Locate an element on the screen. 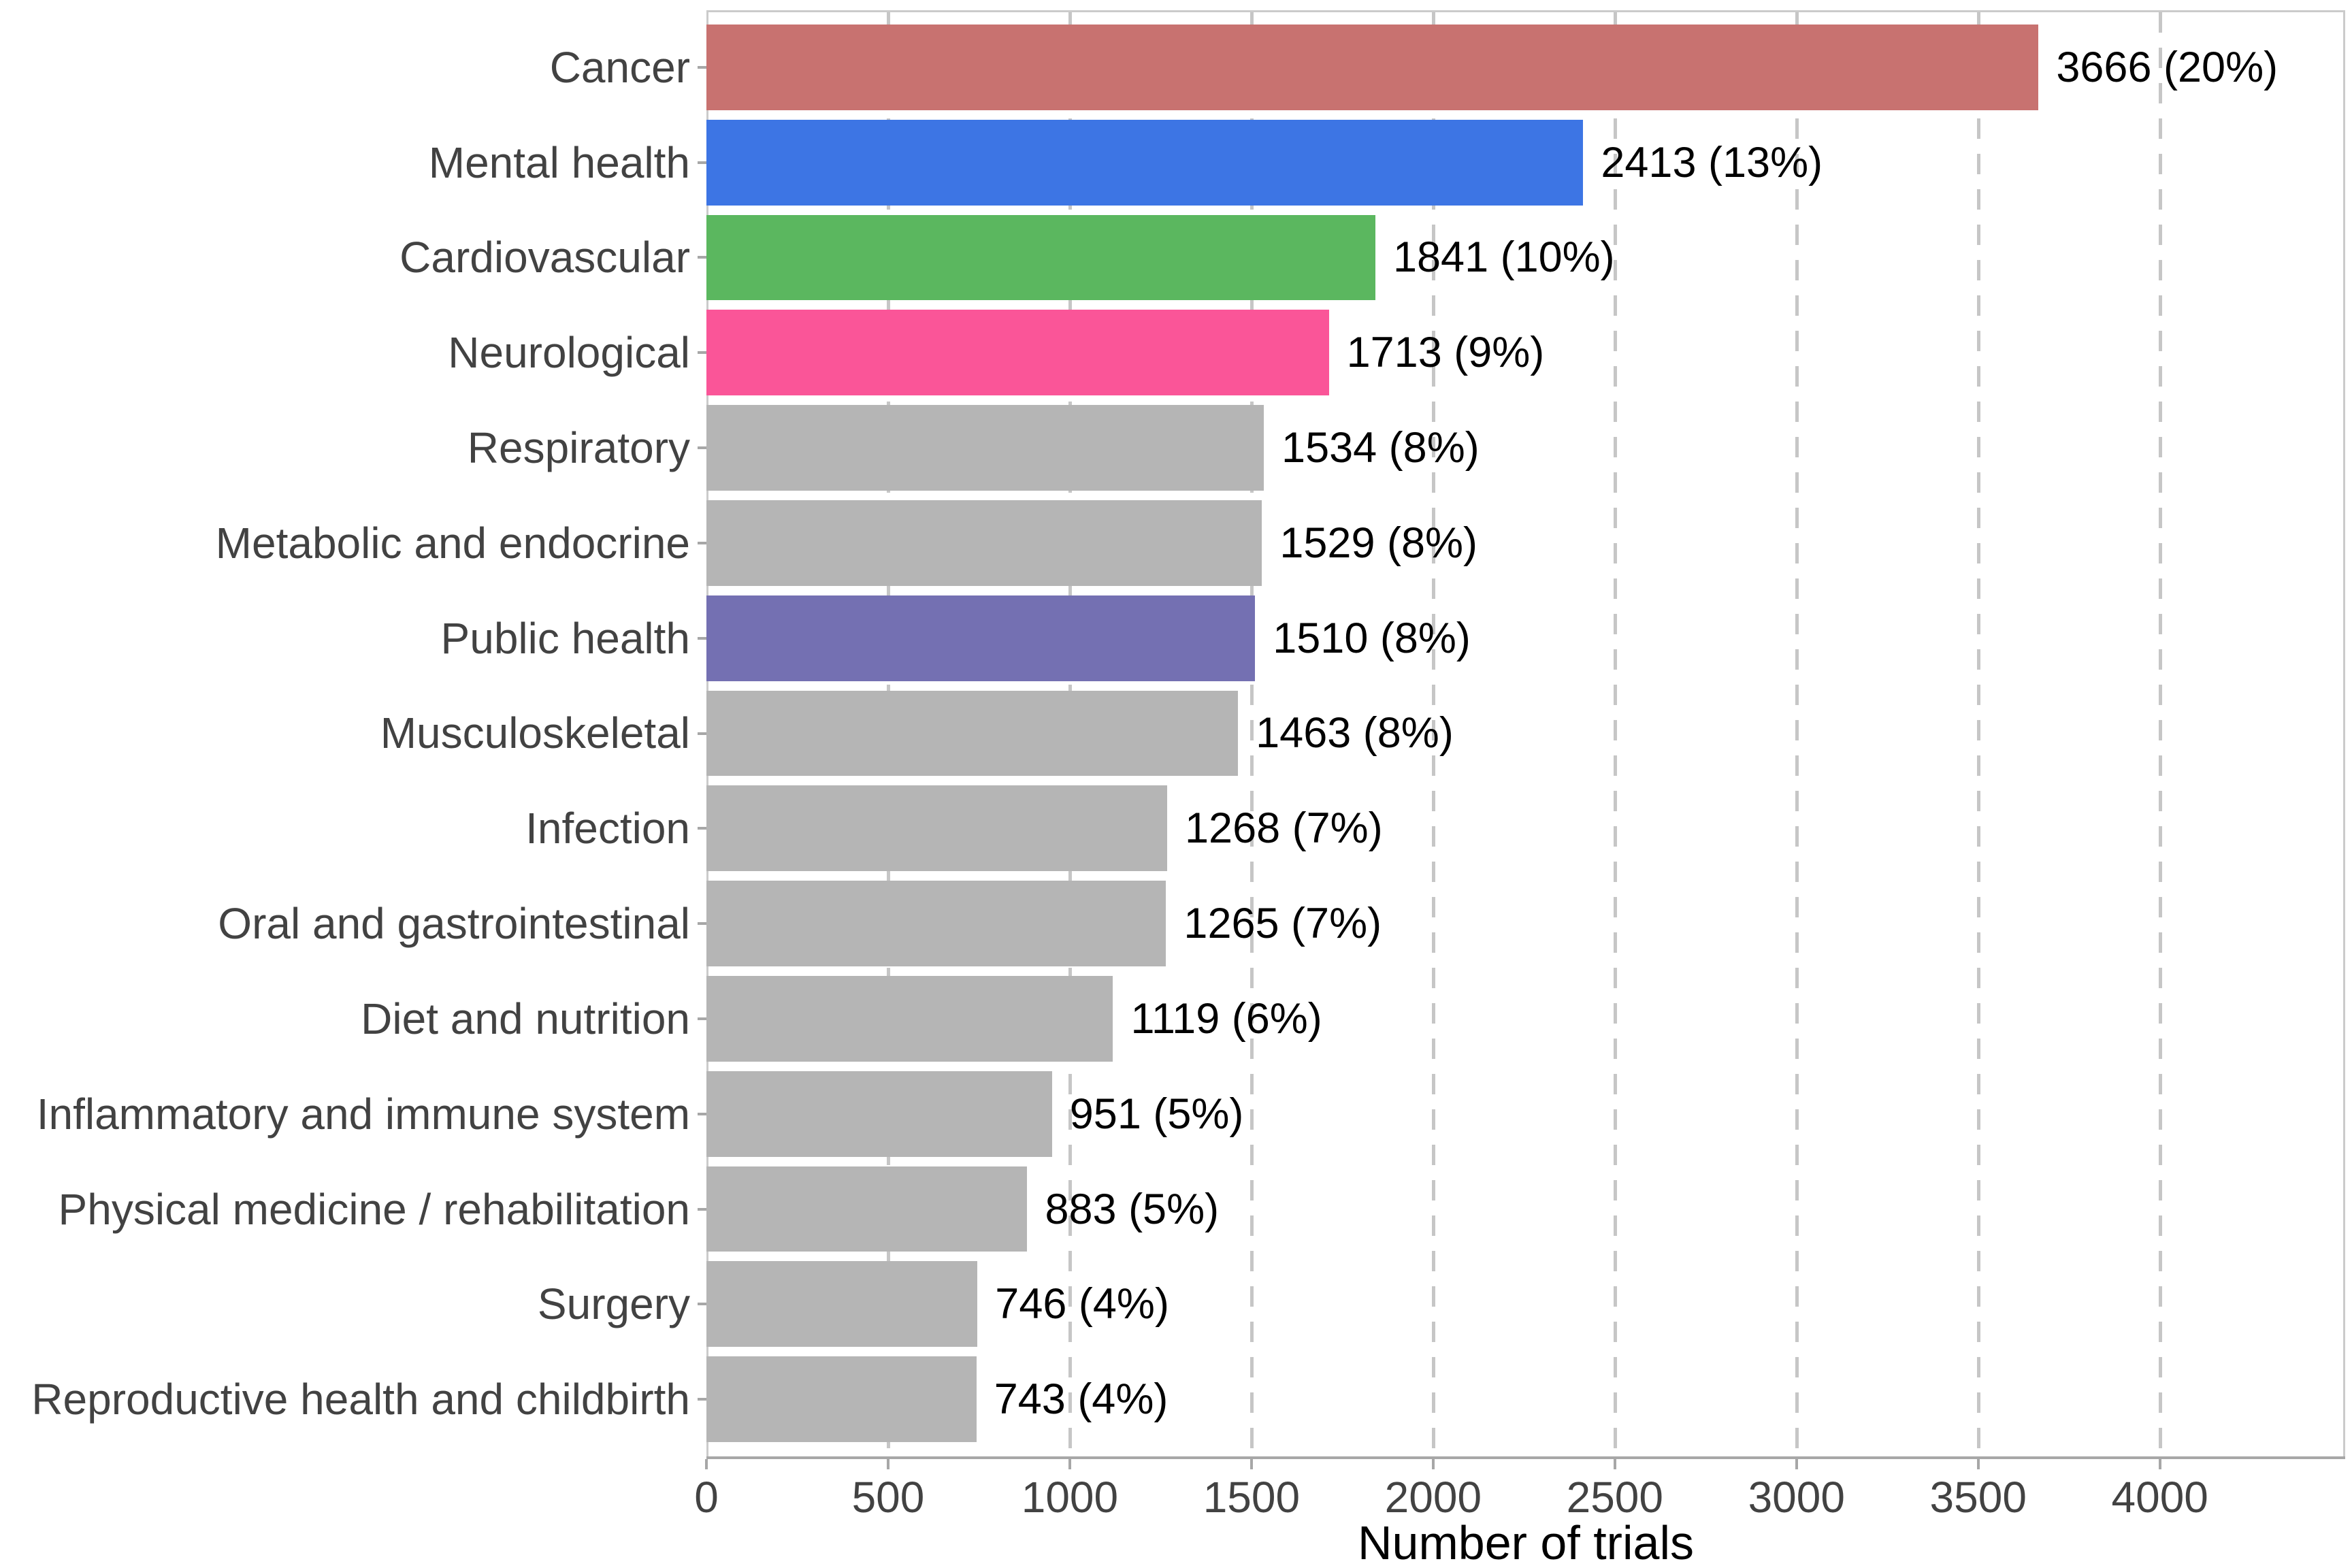 This screenshot has width=2352, height=1568. x-axis-tick-label: 3500 is located at coordinates (1978, 1497).